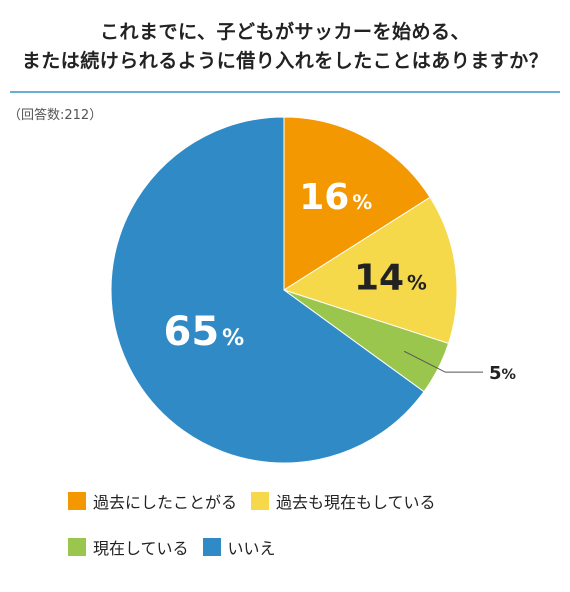 This screenshot has height=592, width=570. Describe the element at coordinates (390, 278) in the screenshot. I see `slice-label-past-and-now: 14%` at that location.